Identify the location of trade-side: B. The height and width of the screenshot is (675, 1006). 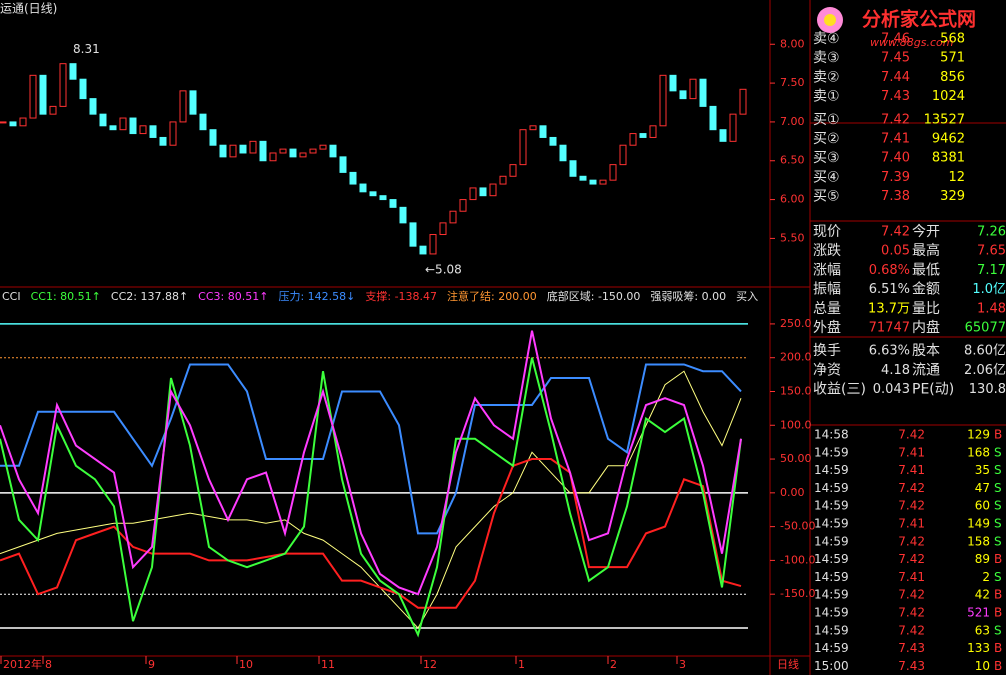
(998, 613).